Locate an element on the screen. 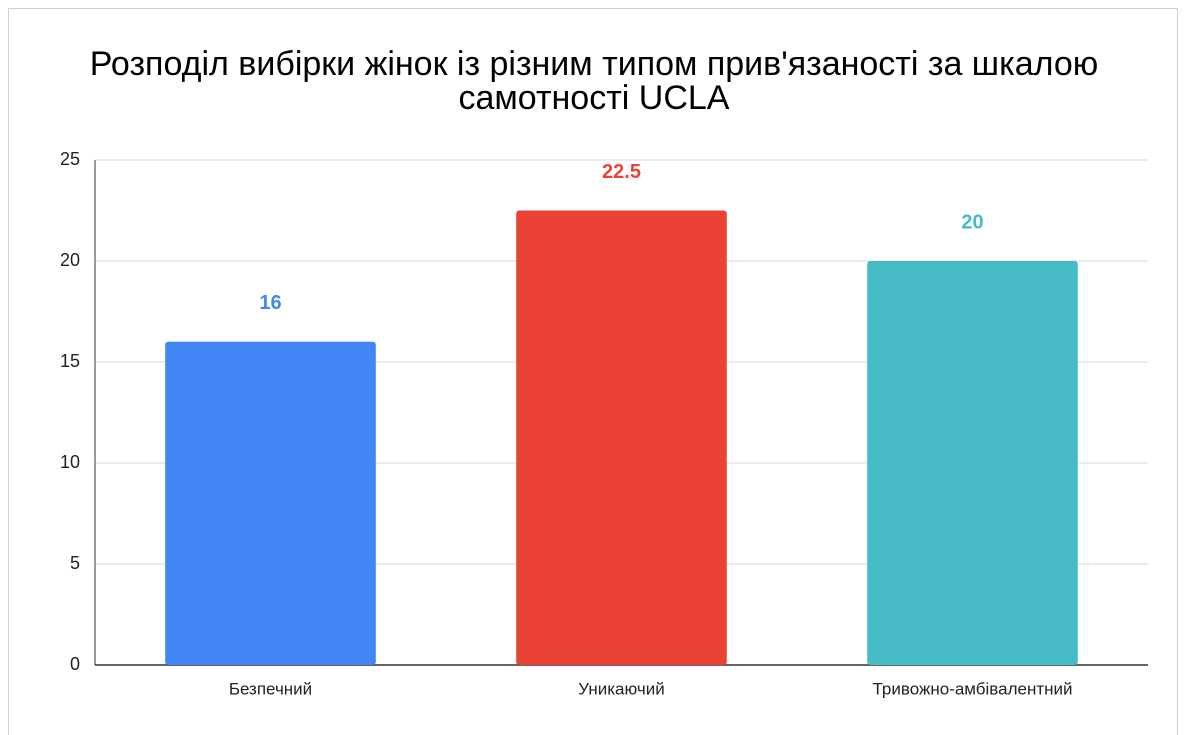 This screenshot has height=735, width=1188. y-tick-label: 0 is located at coordinates (75, 664).